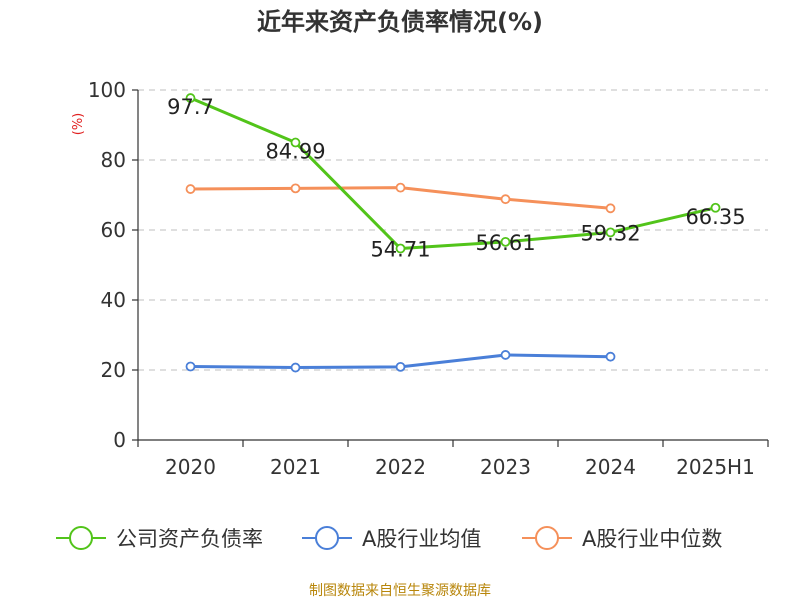 This screenshot has height=600, width=800. I want to click on series-2-point-2024, so click(610, 208).